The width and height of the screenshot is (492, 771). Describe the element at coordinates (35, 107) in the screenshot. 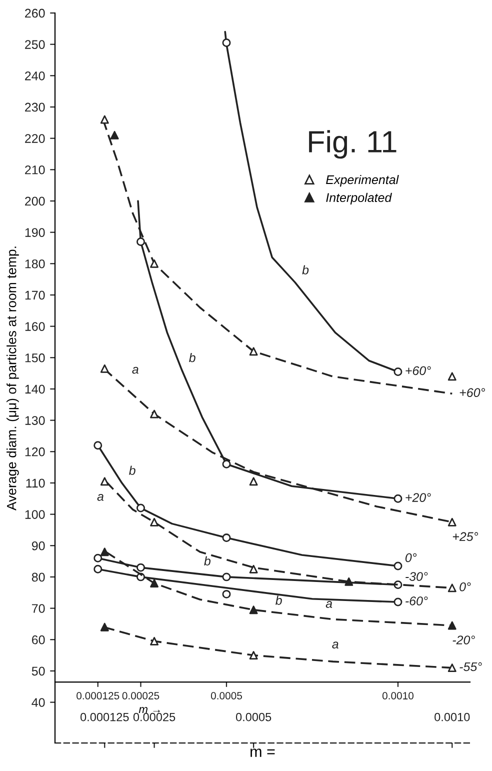

I see `y-tick-label: 230` at that location.